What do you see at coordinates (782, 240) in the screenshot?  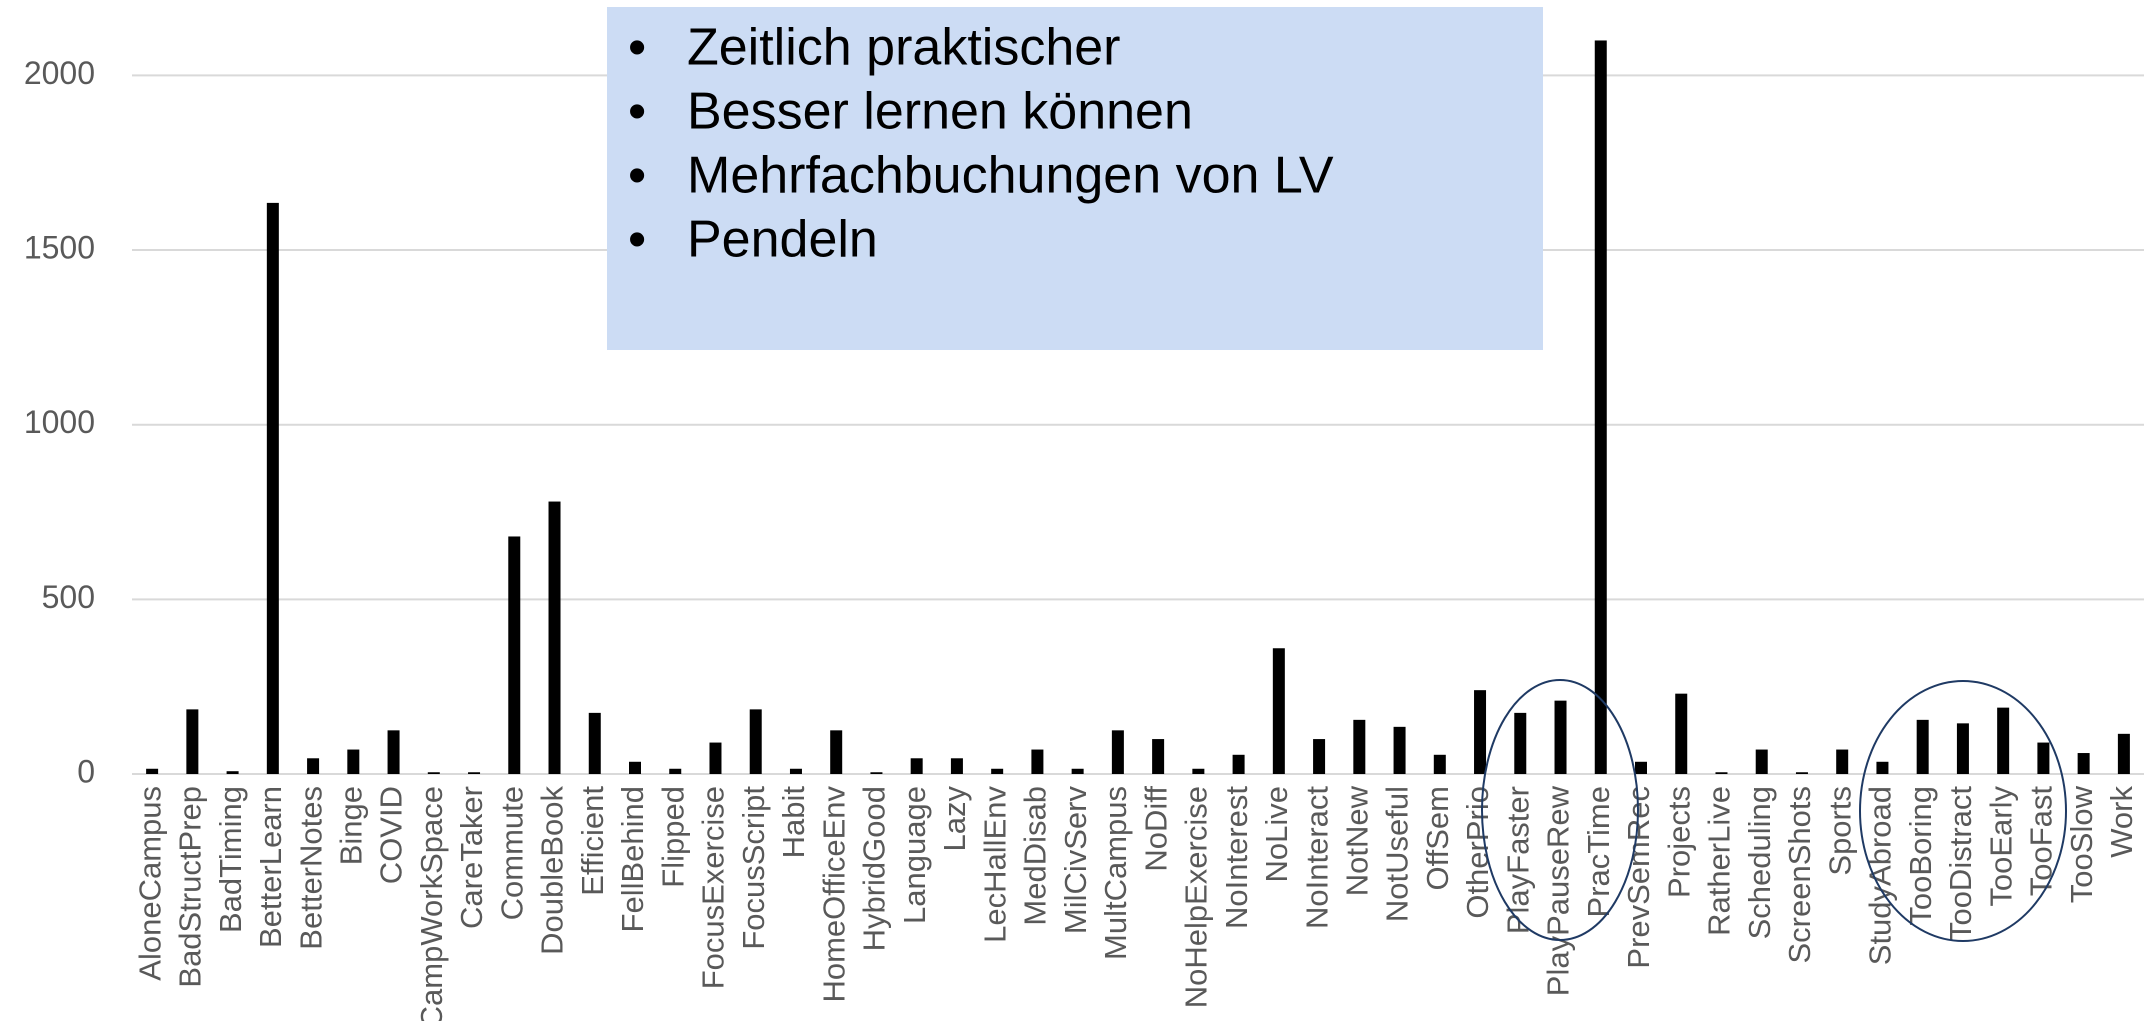 I see `annotation: Pendeln` at bounding box center [782, 240].